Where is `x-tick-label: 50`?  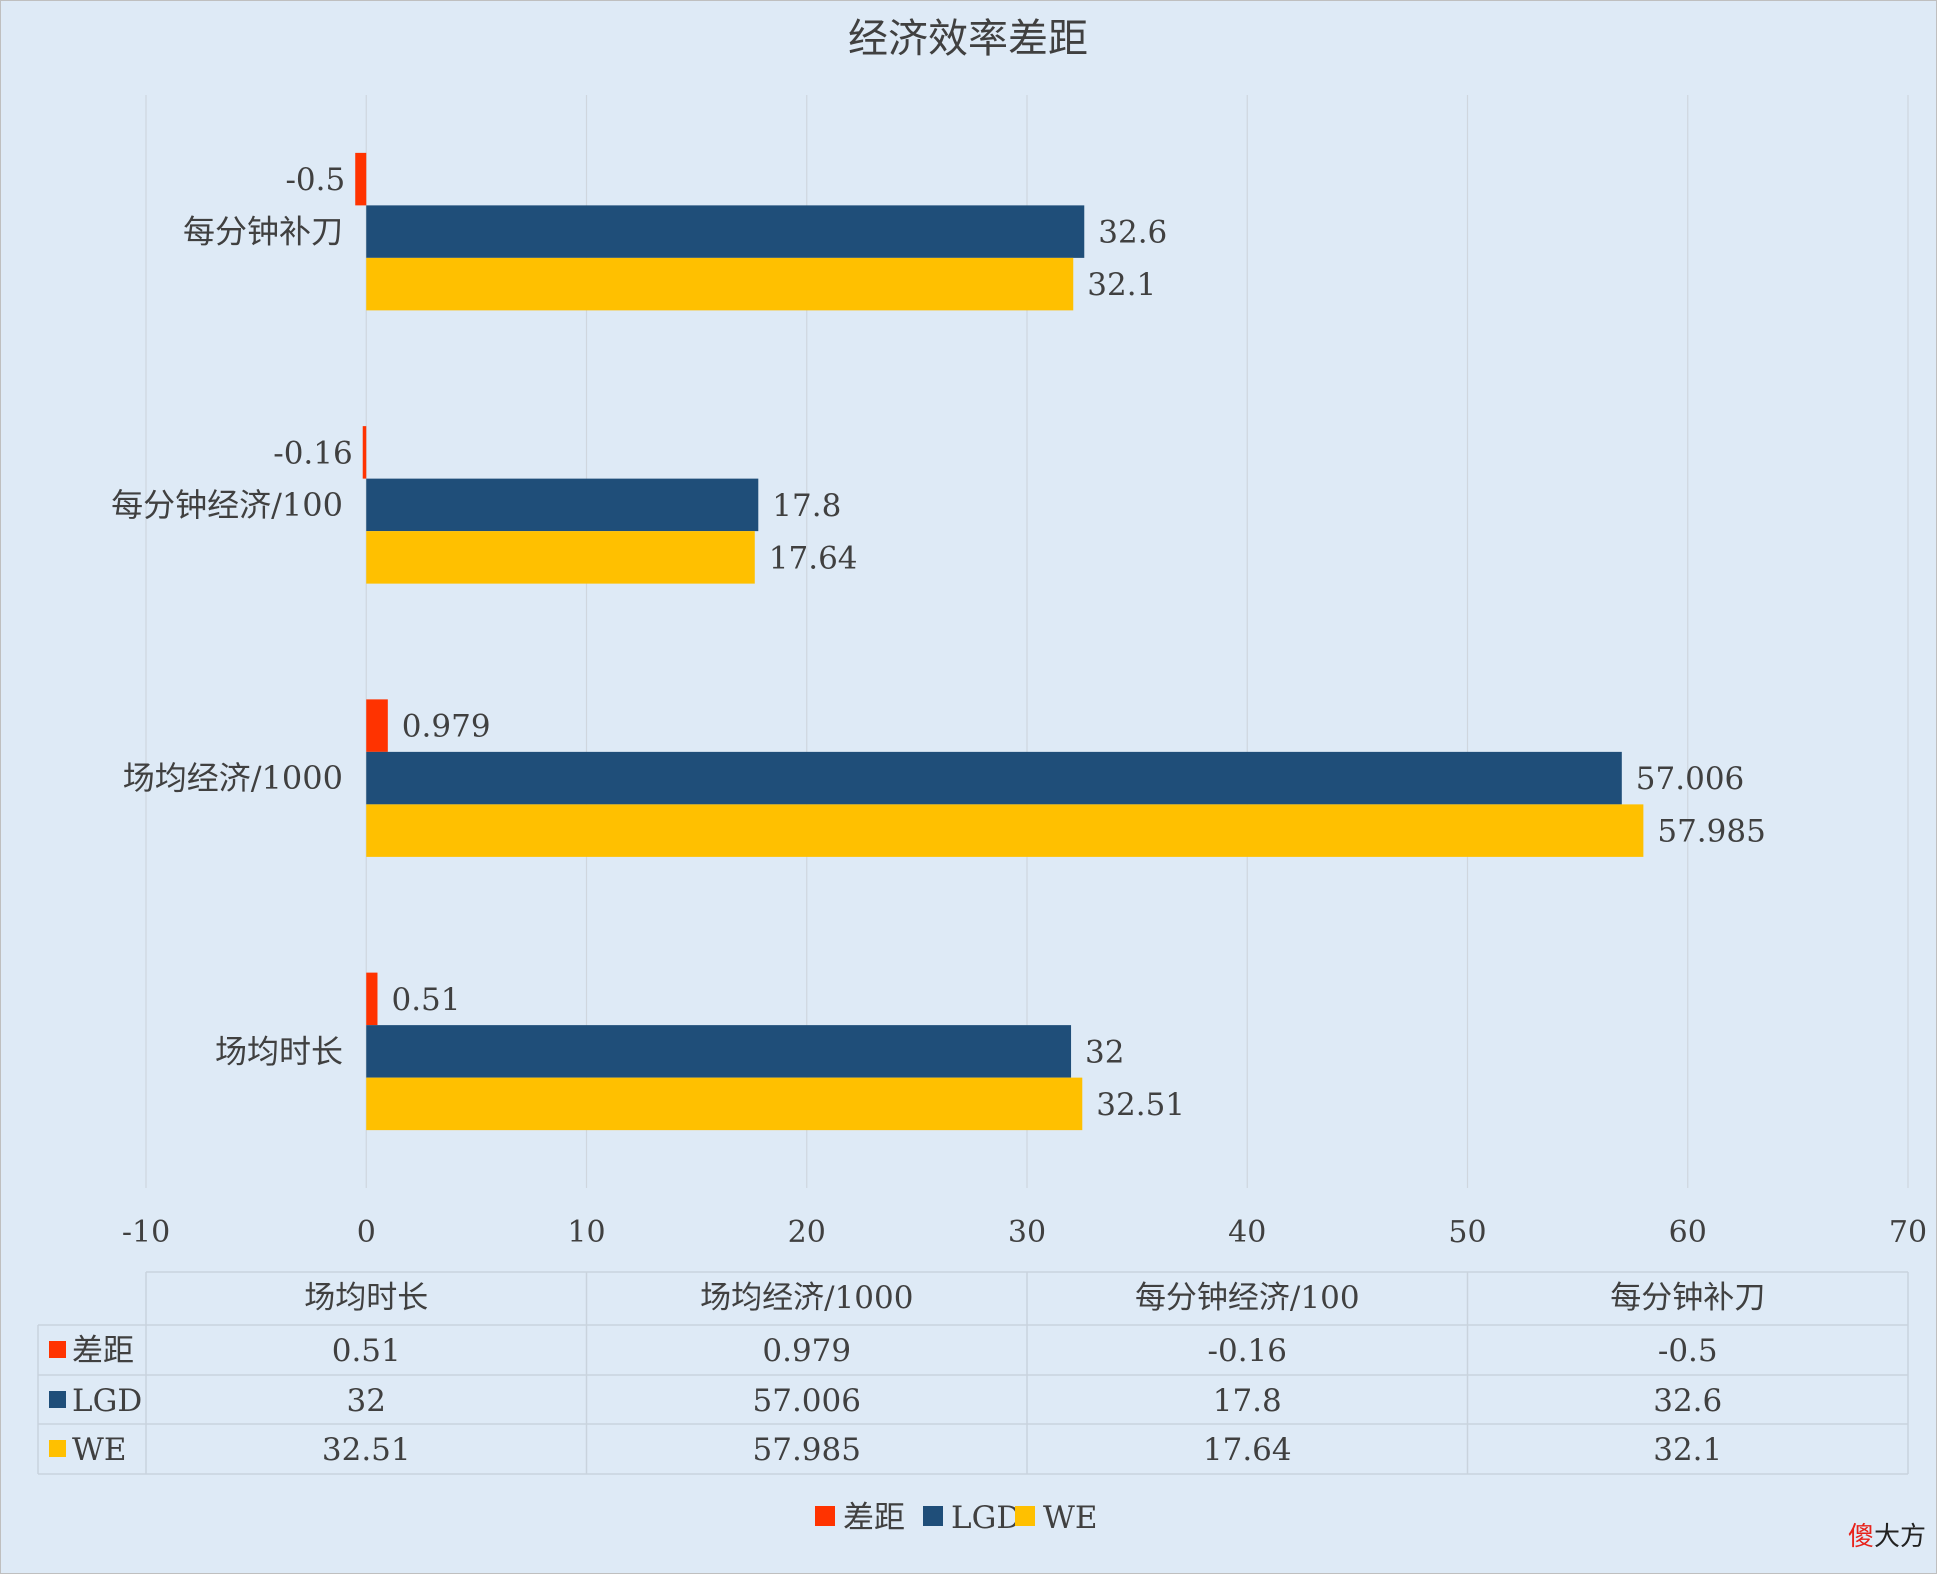
x-tick-label: 50 is located at coordinates (1467, 1232).